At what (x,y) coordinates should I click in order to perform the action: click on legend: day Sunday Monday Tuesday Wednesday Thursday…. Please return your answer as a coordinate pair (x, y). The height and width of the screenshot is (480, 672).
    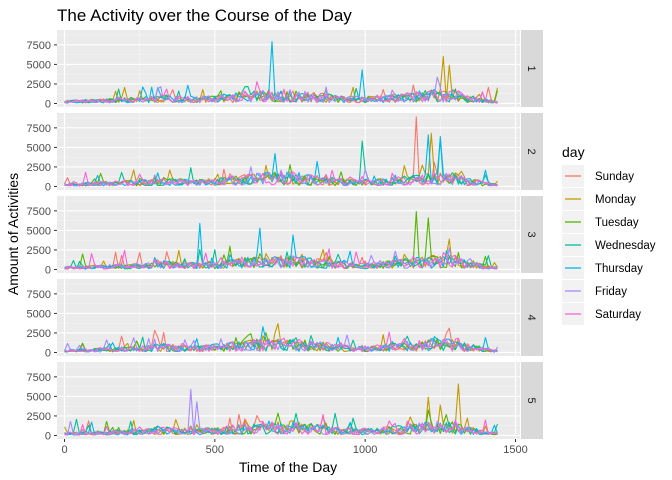
    Looking at the image, I should click on (609, 234).